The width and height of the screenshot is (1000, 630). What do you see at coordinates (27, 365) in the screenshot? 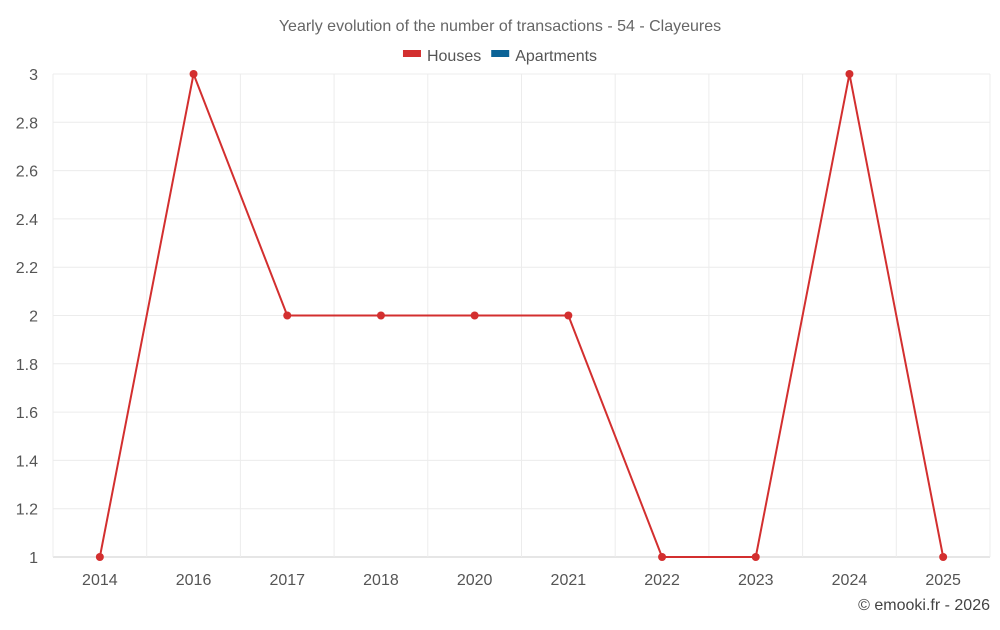
I see `y-tick-label: 1.8` at bounding box center [27, 365].